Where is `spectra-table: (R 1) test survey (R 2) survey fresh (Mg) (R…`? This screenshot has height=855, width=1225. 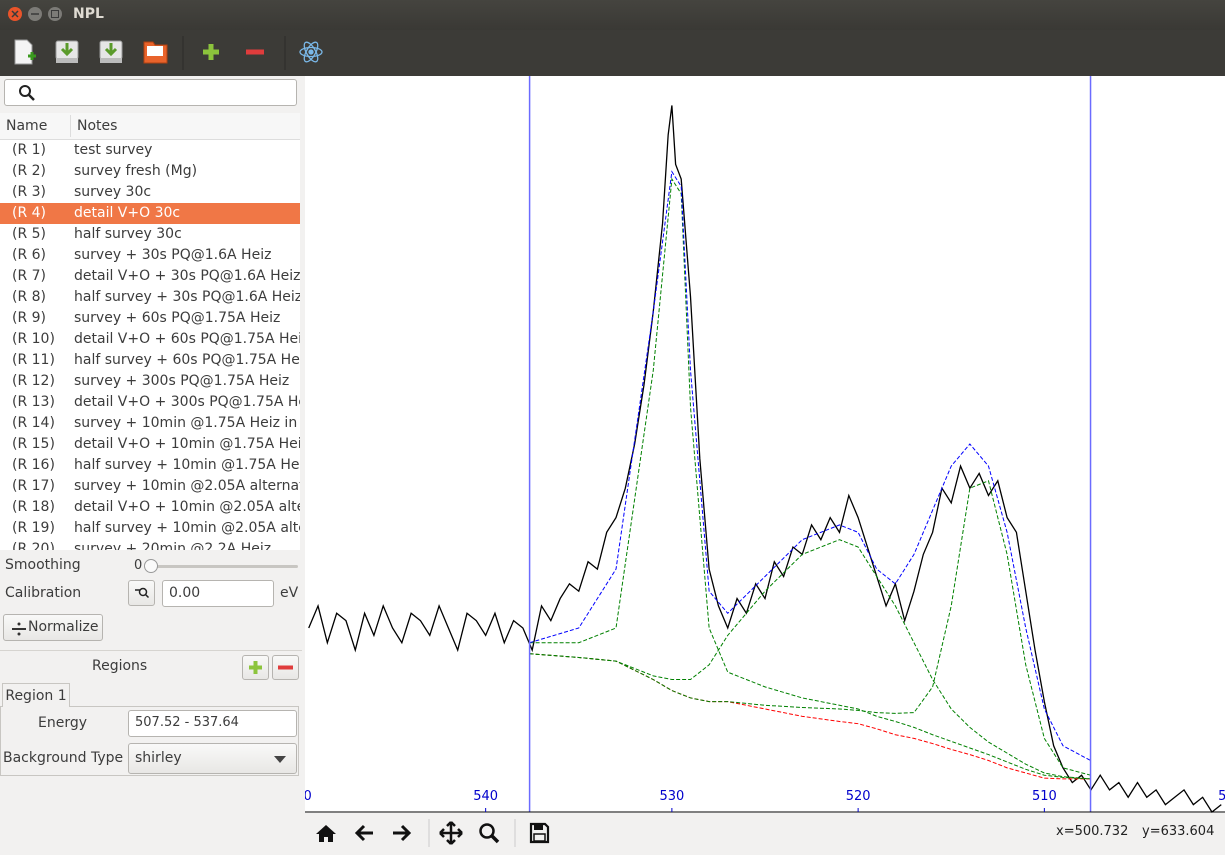
spectra-table: (R 1) test survey (R 2) survey fresh (Mg) (R… is located at coordinates (150, 345).